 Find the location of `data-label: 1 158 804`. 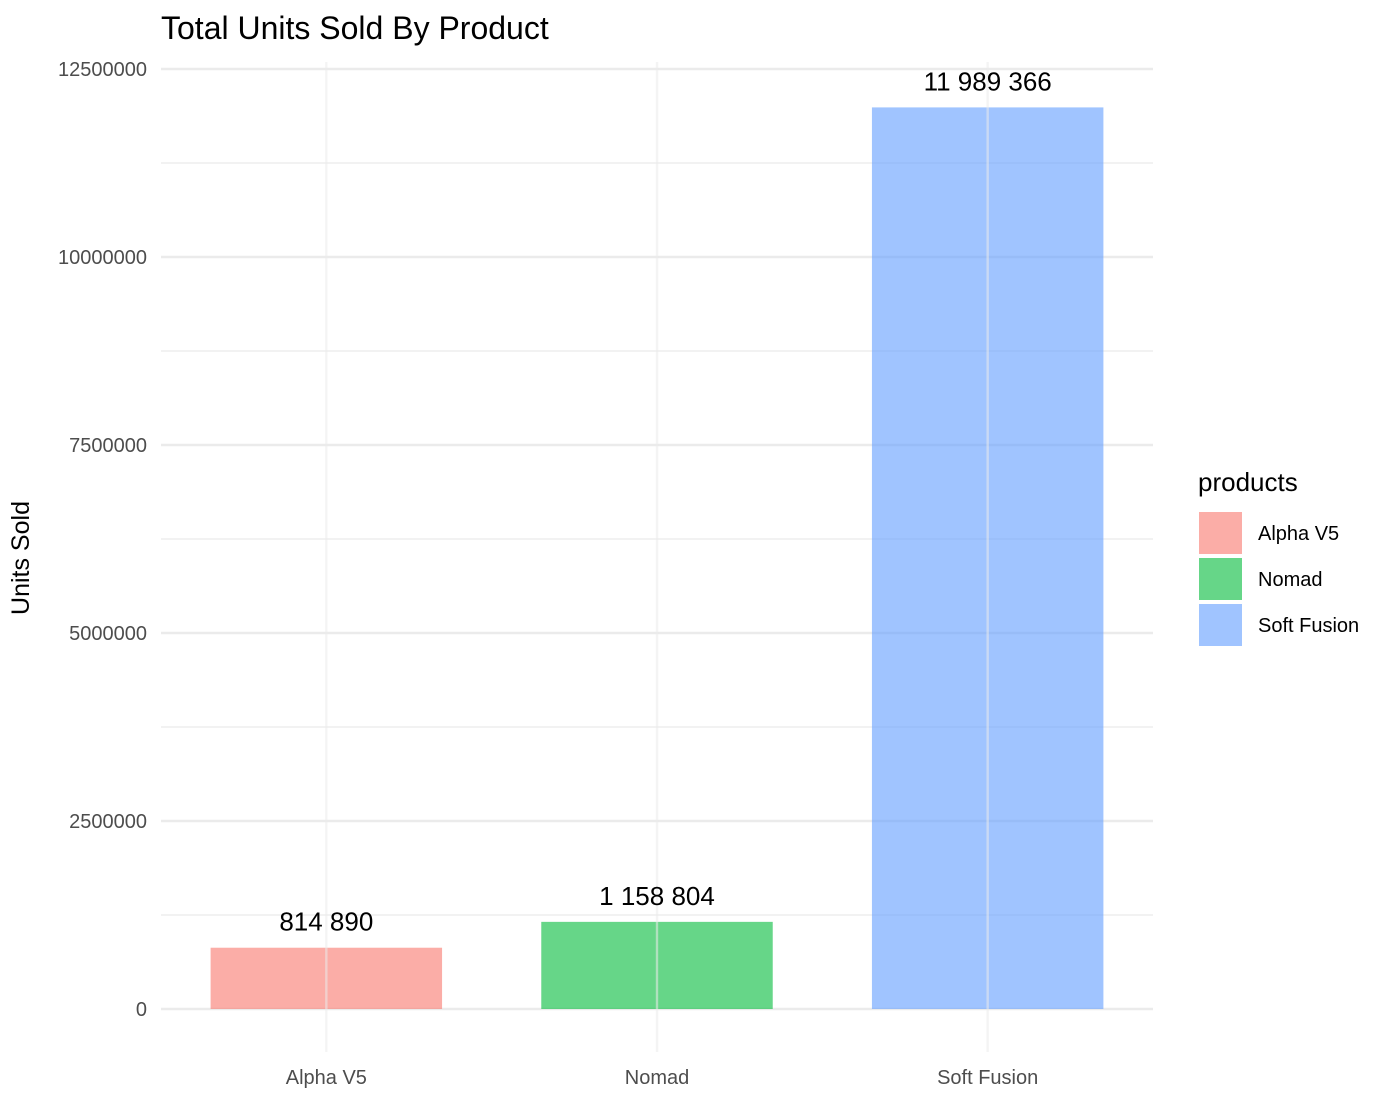

data-label: 1 158 804 is located at coordinates (657, 896).